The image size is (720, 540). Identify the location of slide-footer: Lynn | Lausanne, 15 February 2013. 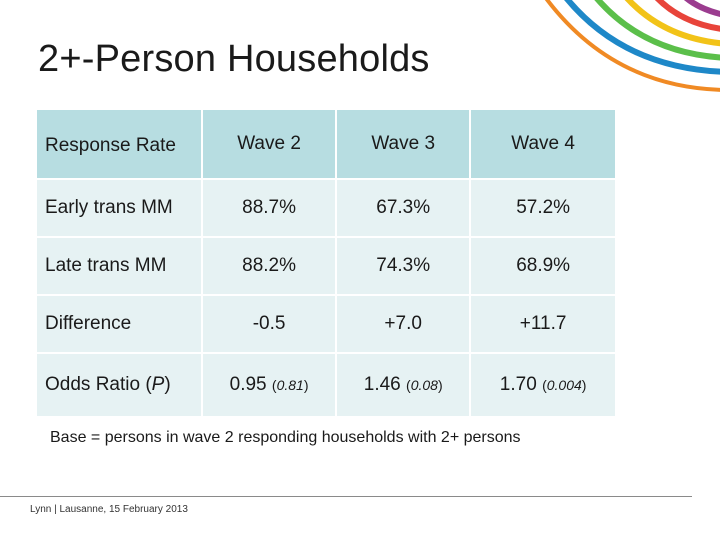
(109, 509).